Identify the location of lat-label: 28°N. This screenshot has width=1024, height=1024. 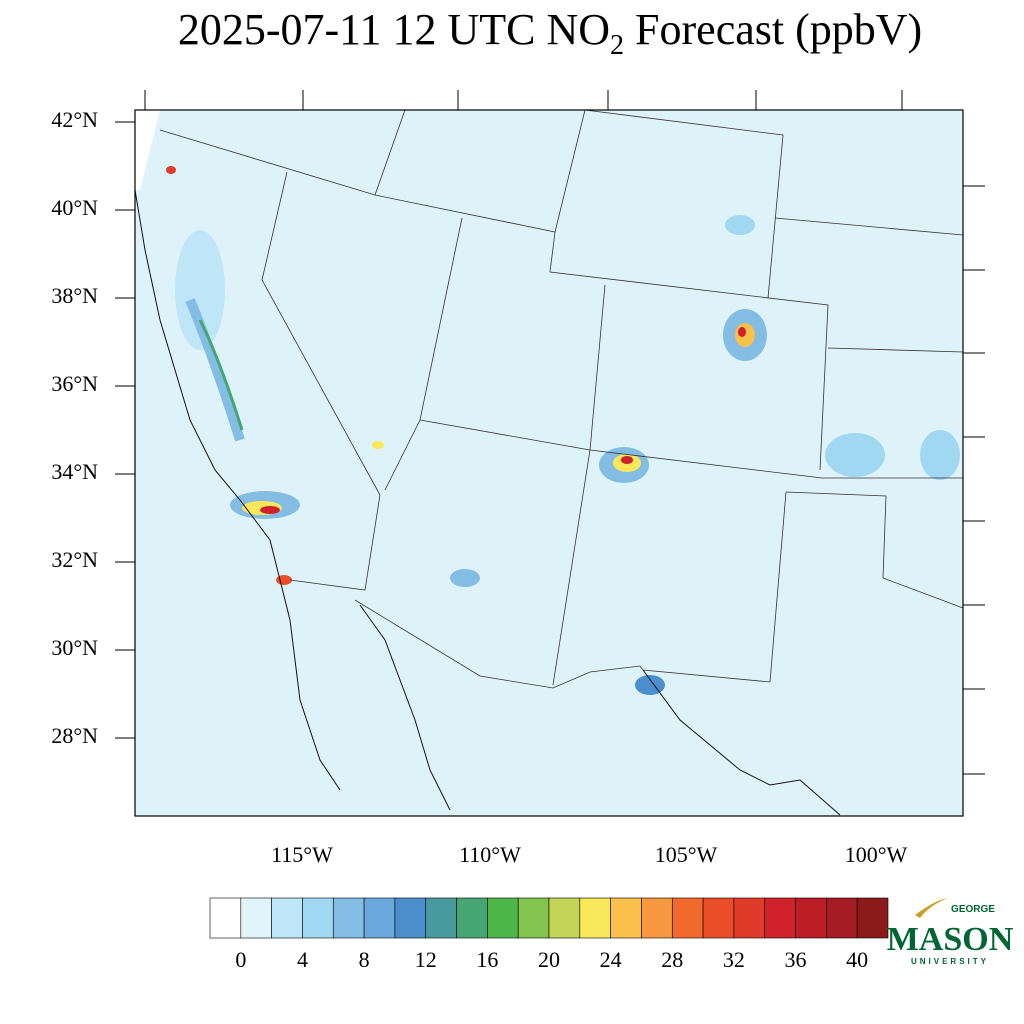
(74, 735).